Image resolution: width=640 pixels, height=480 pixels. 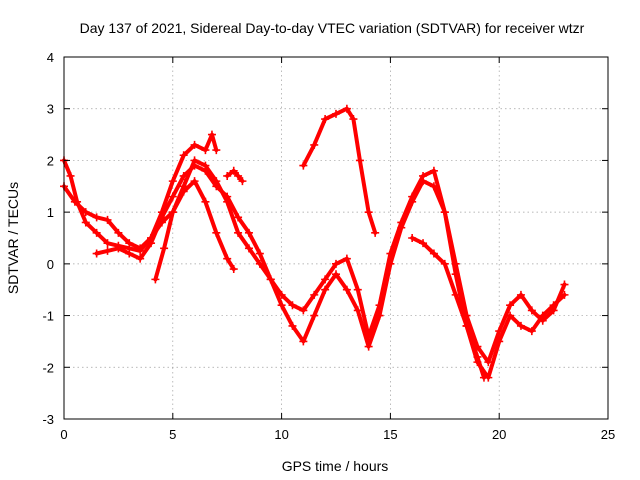 I want to click on y-tick-label: 0, so click(x=50, y=264).